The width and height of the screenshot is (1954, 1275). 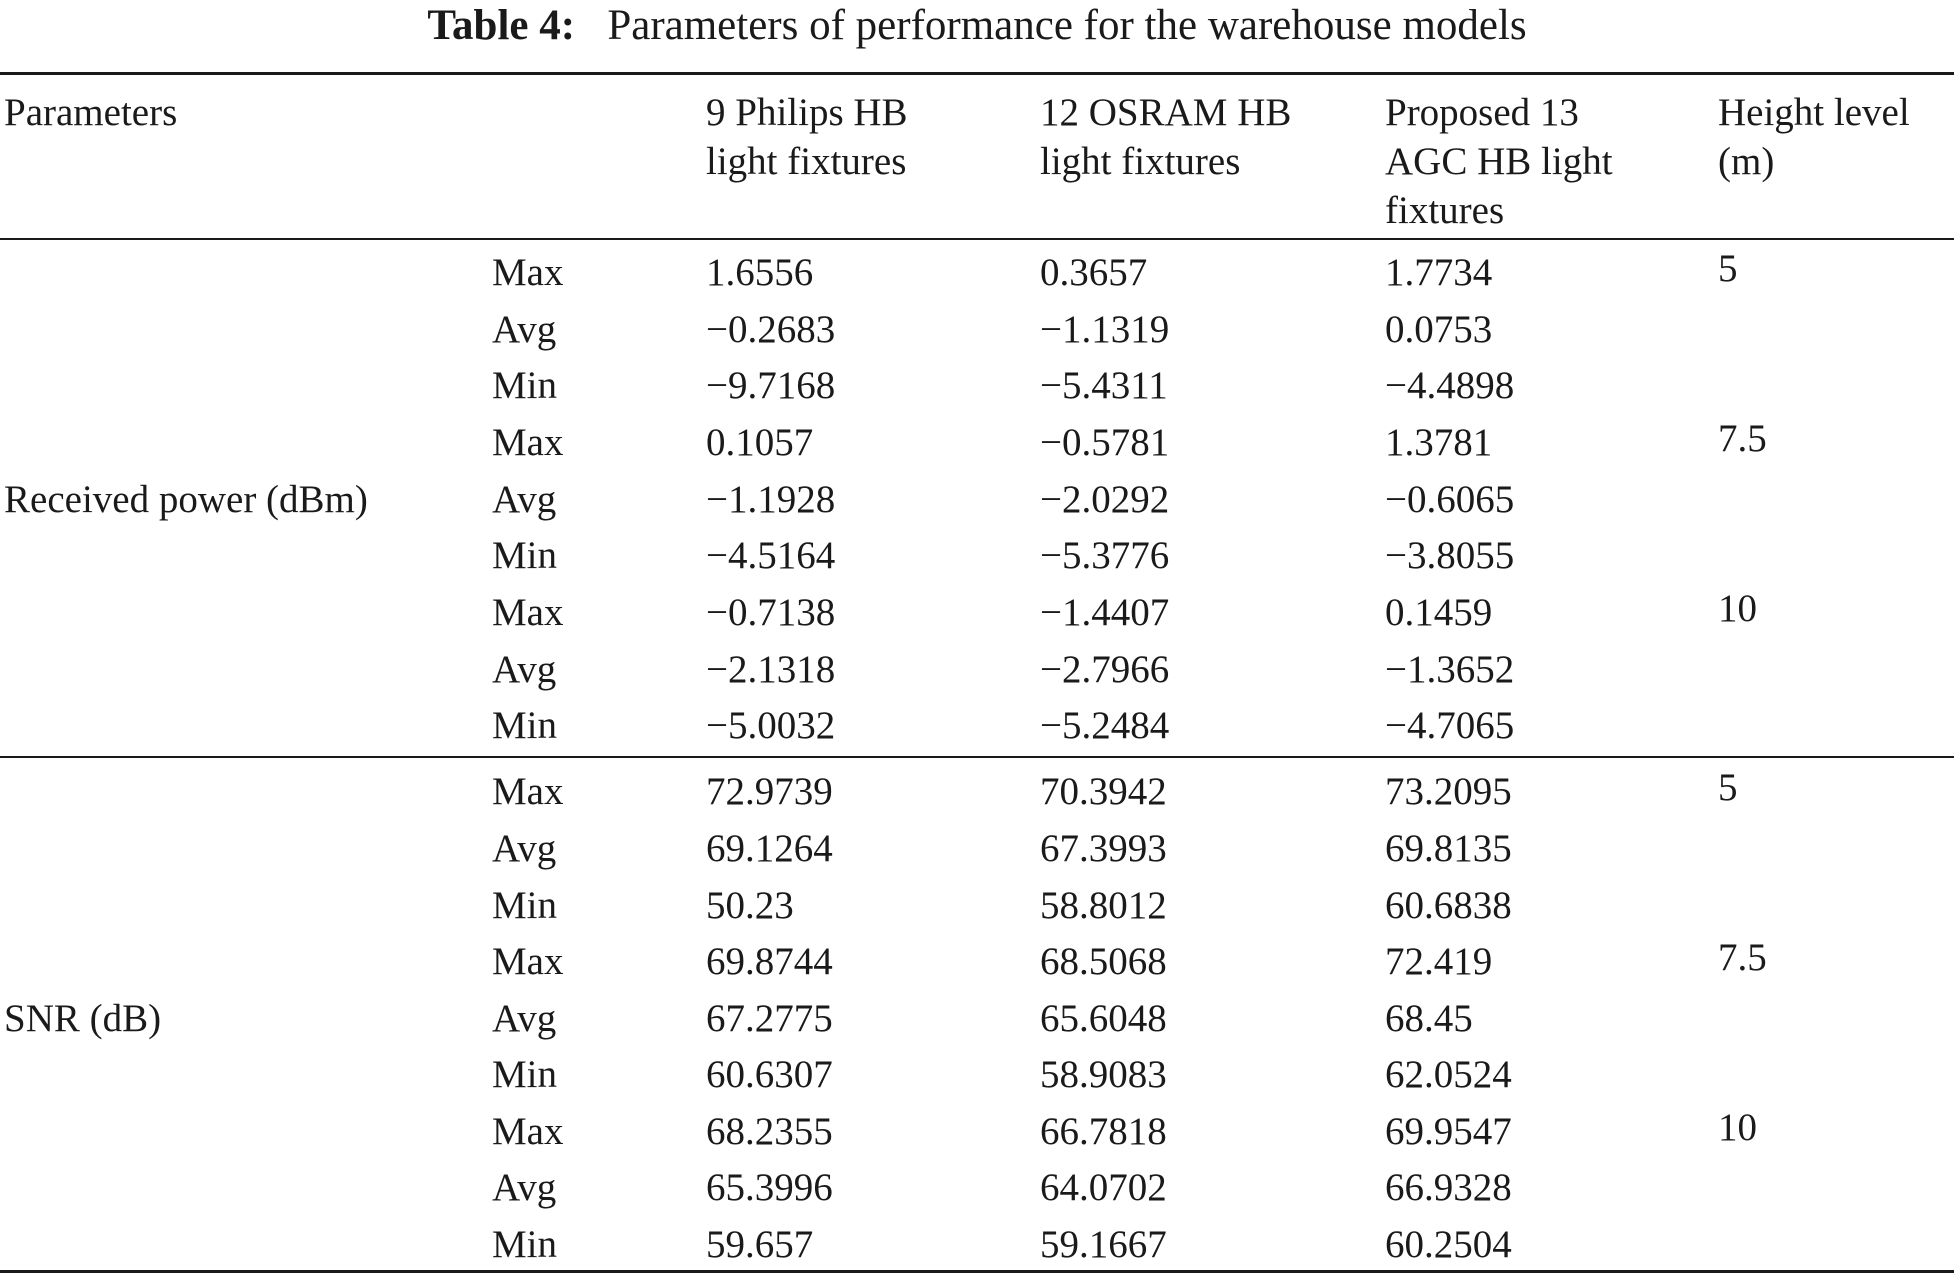 I want to click on agc-value: 60.6838, so click(x=1448, y=905).